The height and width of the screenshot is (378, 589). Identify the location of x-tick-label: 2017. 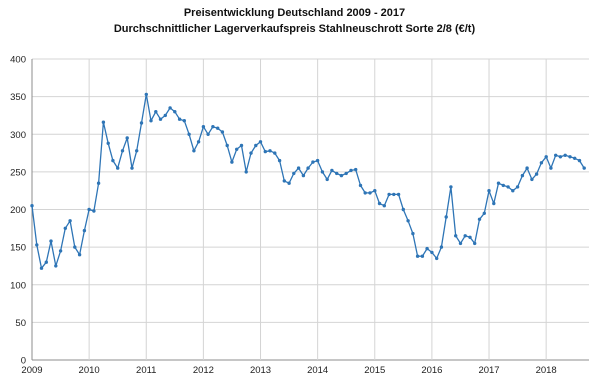
(488, 370).